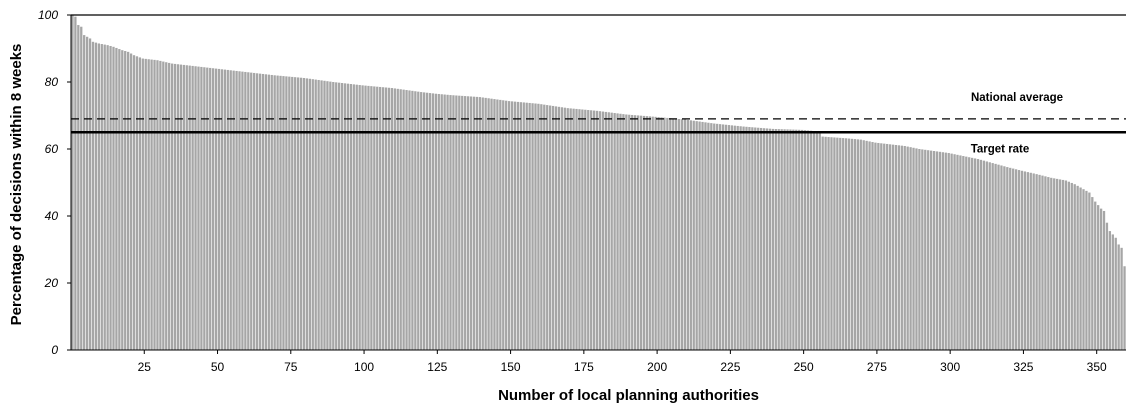 The width and height of the screenshot is (1126, 412). I want to click on y-tick-label: 20, so click(51, 283).